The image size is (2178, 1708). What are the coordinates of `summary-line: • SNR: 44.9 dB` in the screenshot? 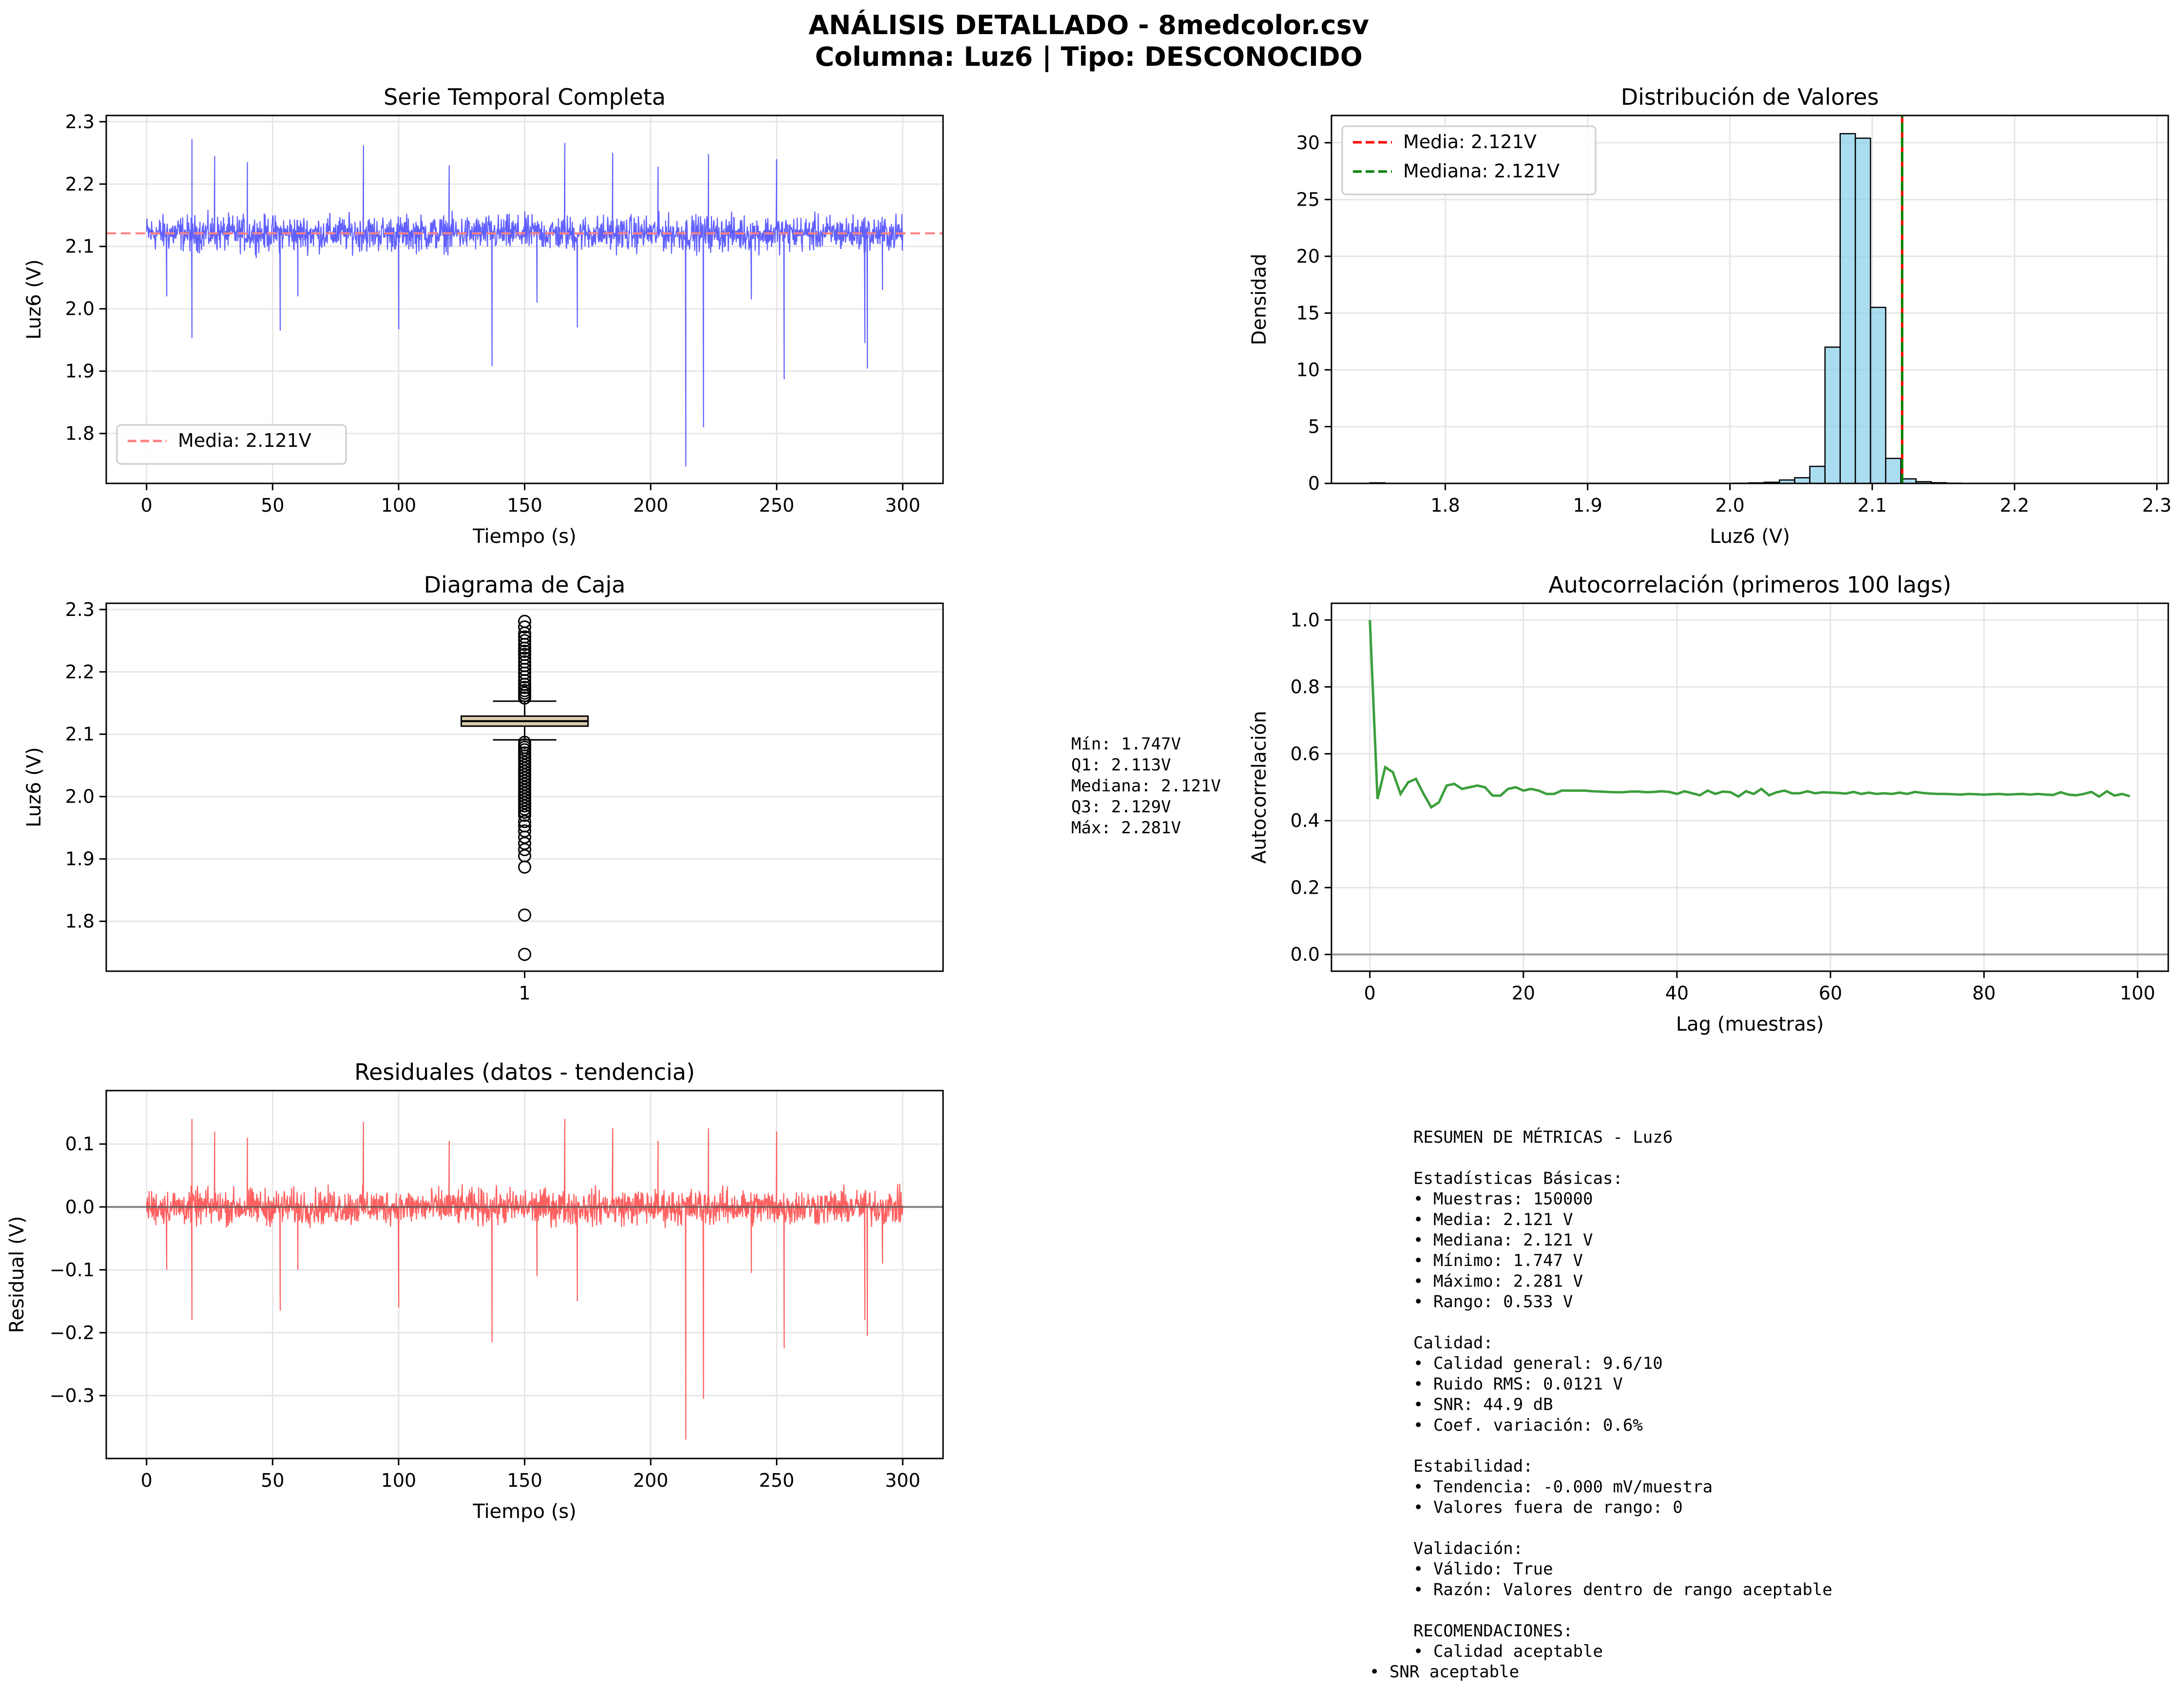 It's located at (1483, 1405).